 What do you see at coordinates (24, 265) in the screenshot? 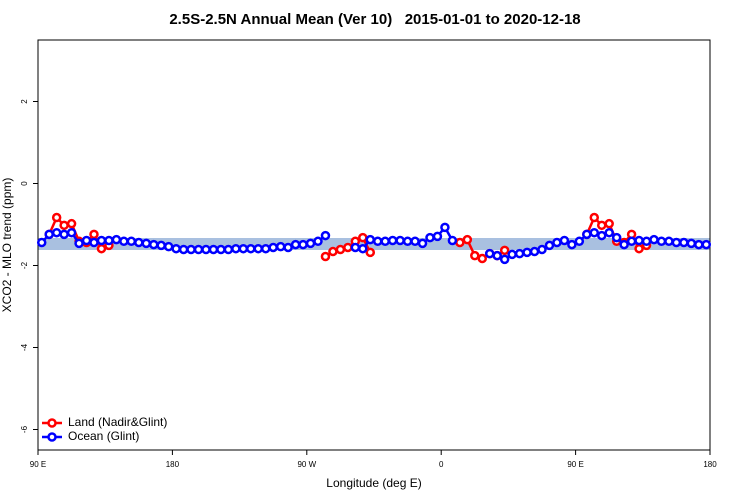
I see `y-tick-label: -2` at bounding box center [24, 265].